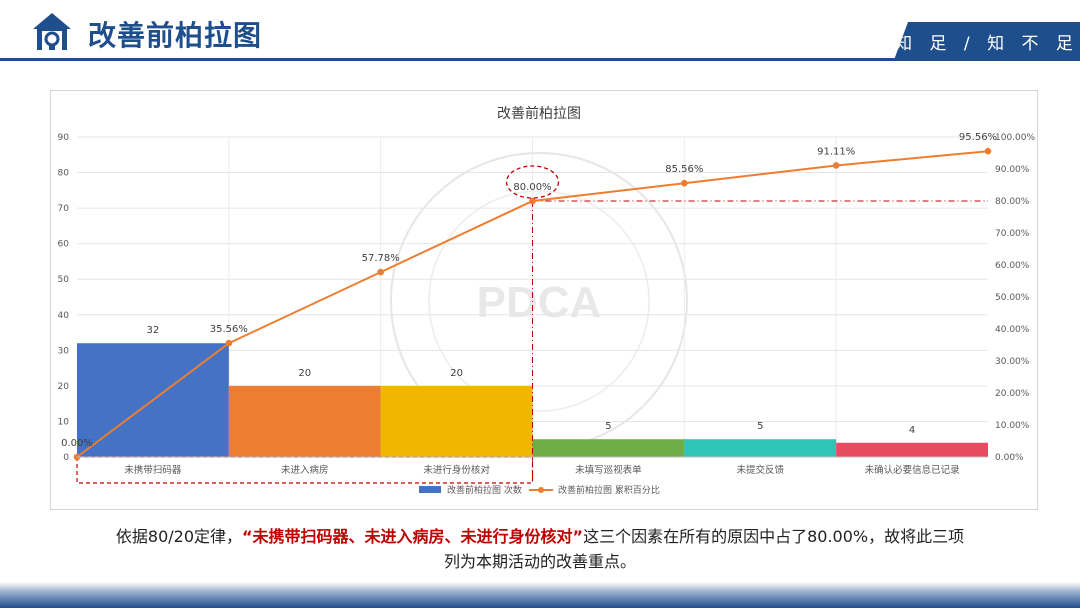 This screenshot has width=1080, height=608. What do you see at coordinates (66, 458) in the screenshot?
I see `y-left-tick-label: 0` at bounding box center [66, 458].